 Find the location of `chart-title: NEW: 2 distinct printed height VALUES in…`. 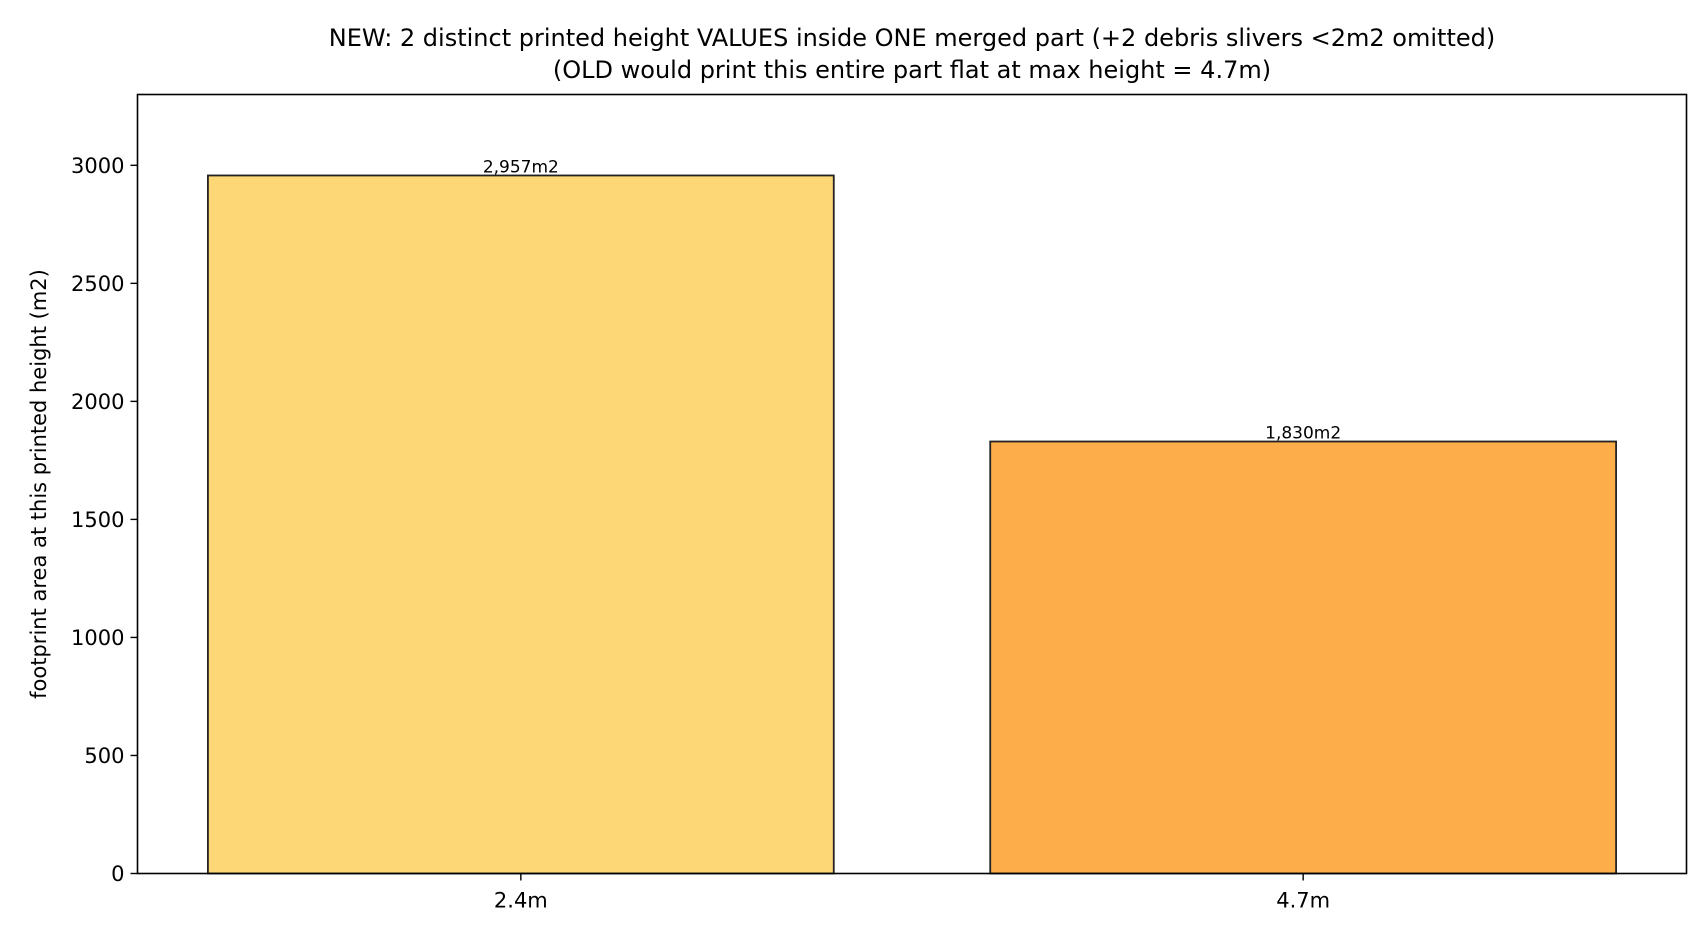

chart-title: NEW: 2 distinct printed height VALUES in… is located at coordinates (912, 38).